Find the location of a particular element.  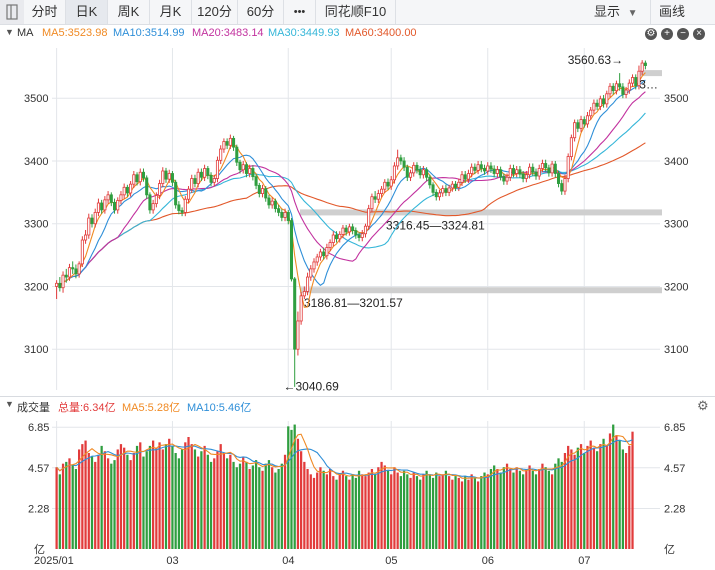

chevron-down-icon: ▼ is located at coordinates (632, 13).